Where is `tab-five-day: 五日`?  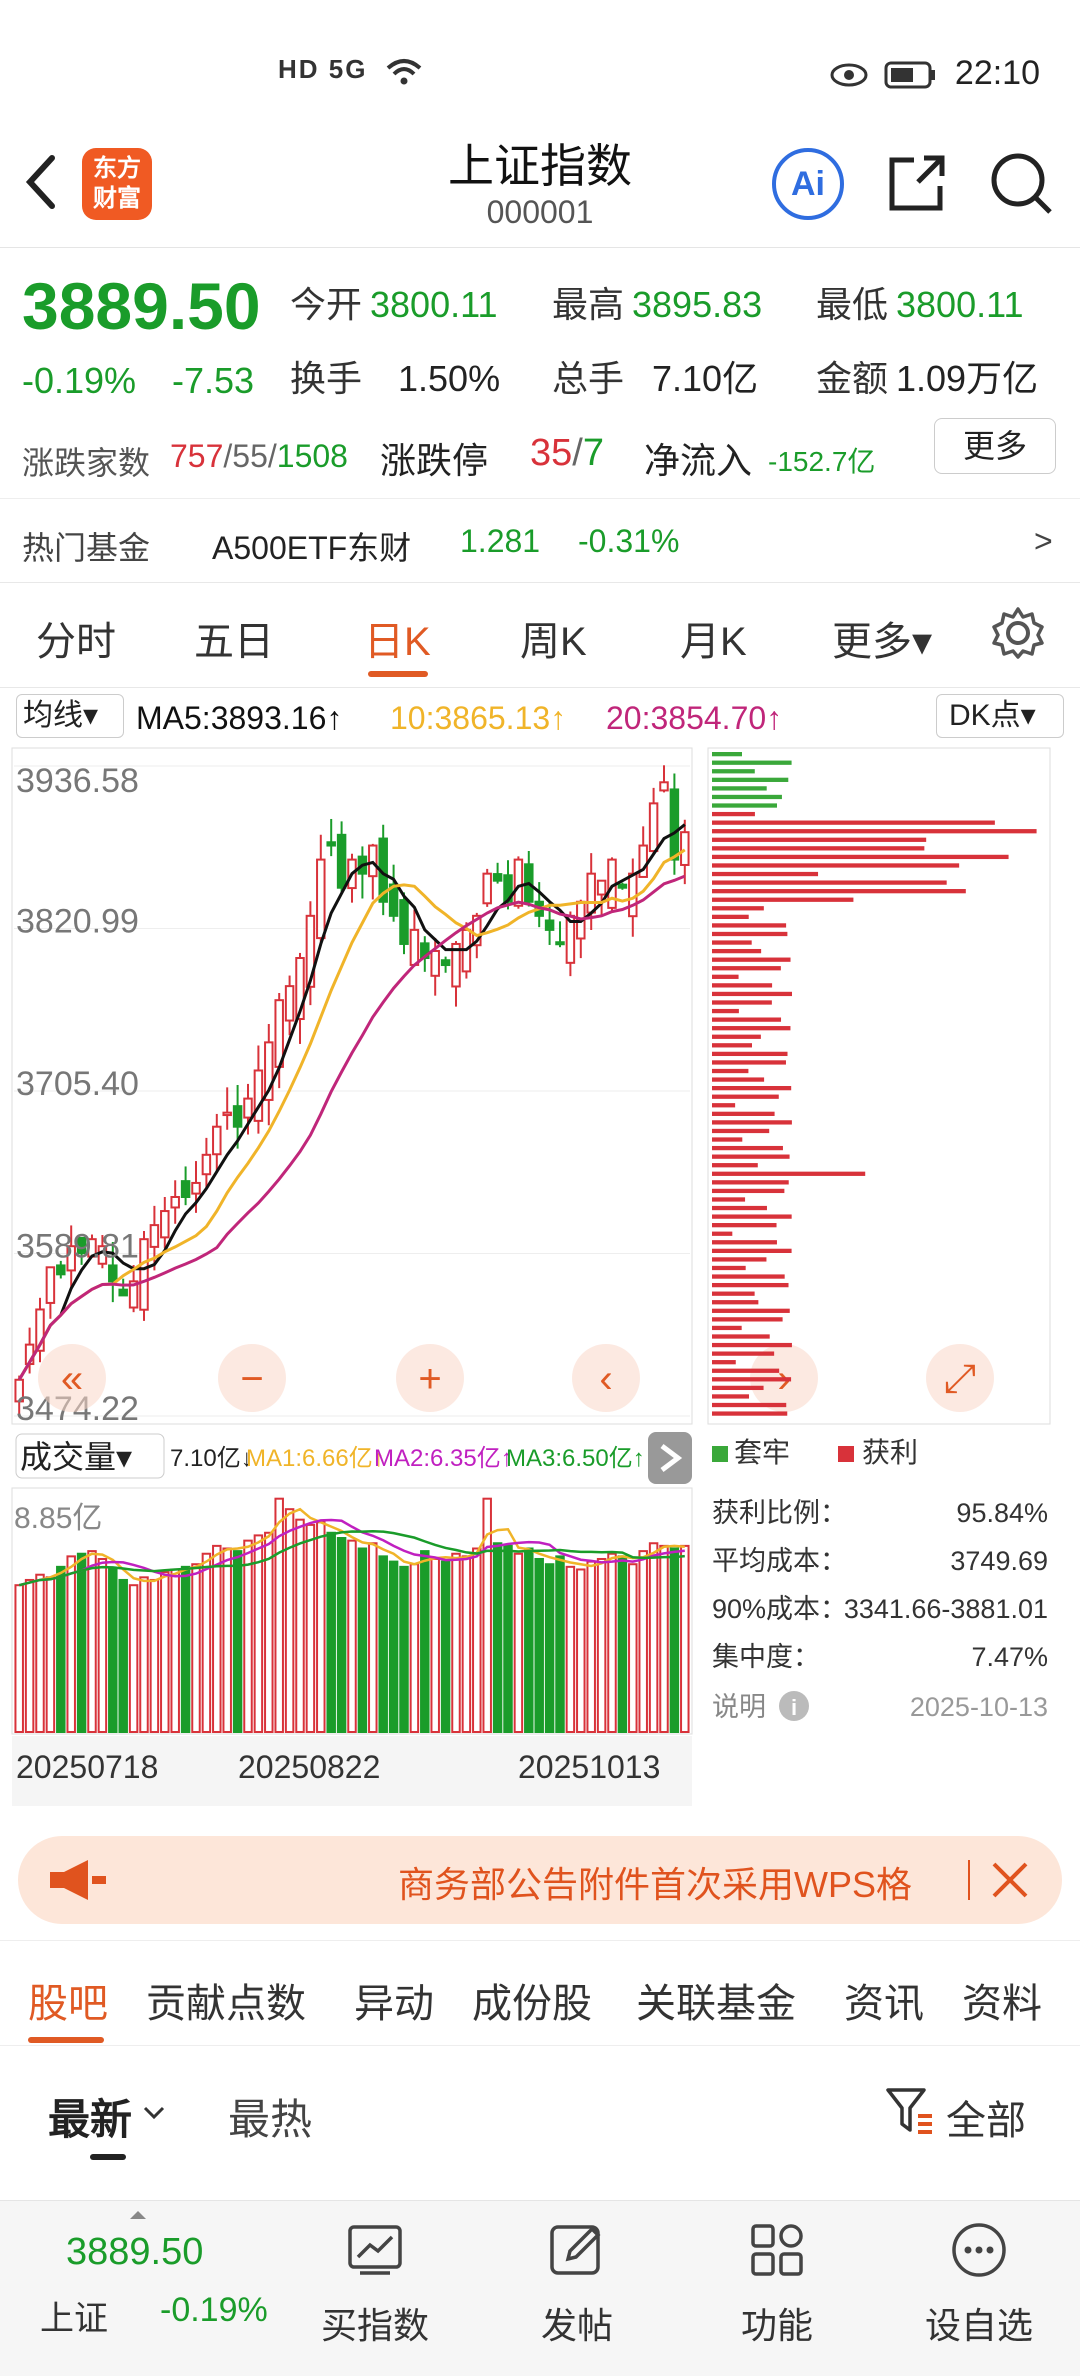
tab-five-day: 五日 is located at coordinates (234, 642).